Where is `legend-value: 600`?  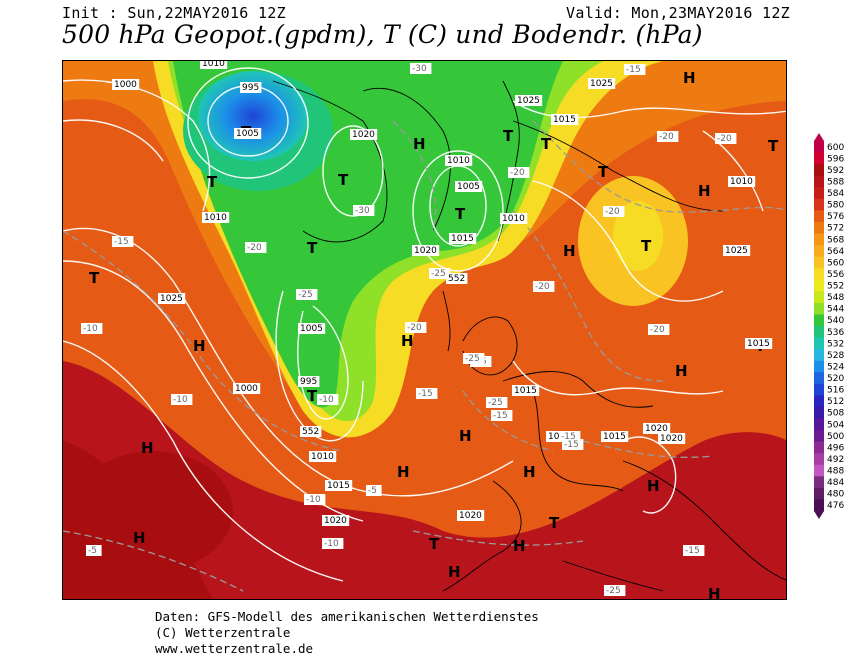
legend-value: 600 is located at coordinates (835, 148).